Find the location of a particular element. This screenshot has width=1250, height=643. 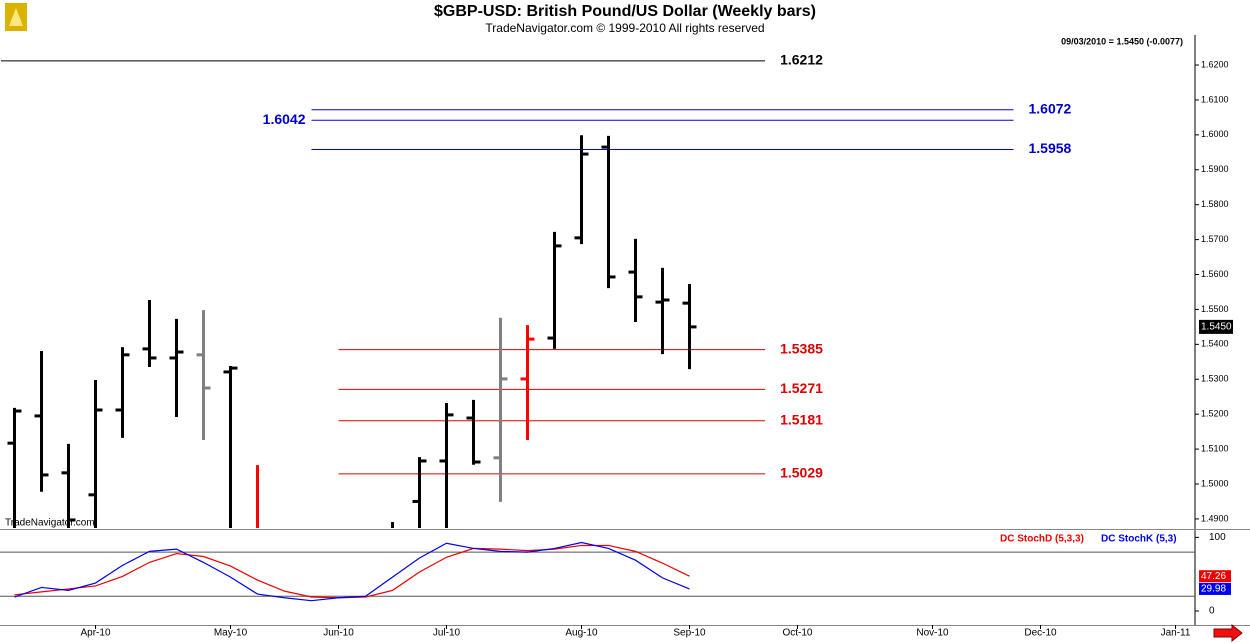

level-label: 1.6212 is located at coordinates (801, 60).